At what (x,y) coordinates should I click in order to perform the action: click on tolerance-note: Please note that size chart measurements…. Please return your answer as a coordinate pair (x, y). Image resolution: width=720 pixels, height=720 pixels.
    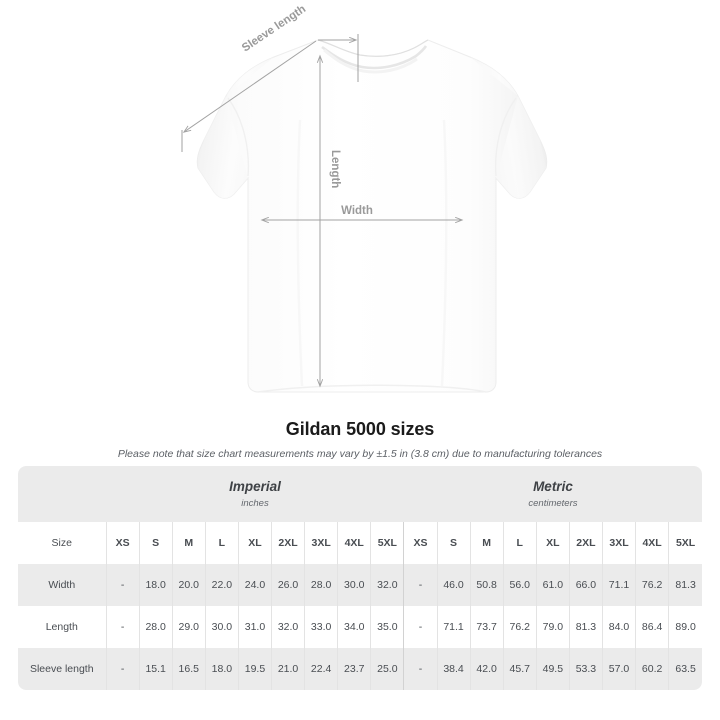
    Looking at the image, I should click on (360, 454).